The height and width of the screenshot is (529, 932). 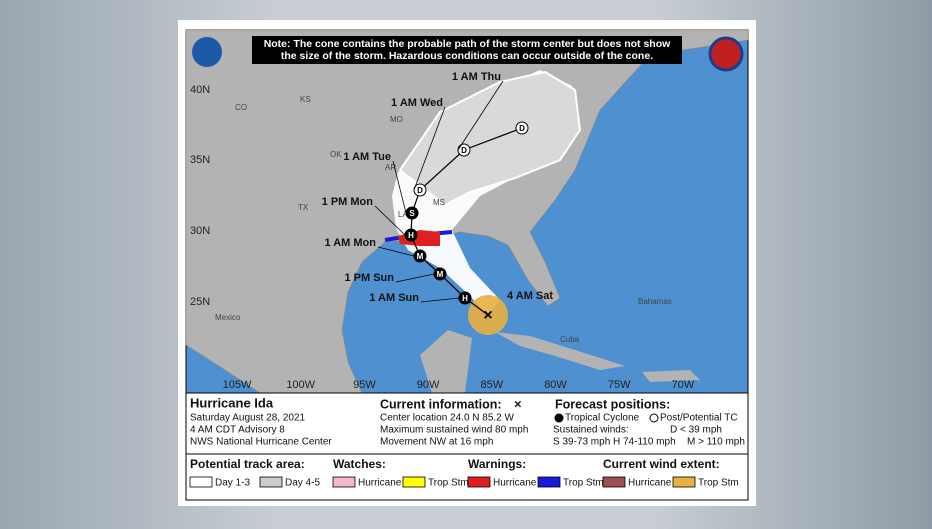 I want to click on lon-label: 100W, so click(x=300, y=385).